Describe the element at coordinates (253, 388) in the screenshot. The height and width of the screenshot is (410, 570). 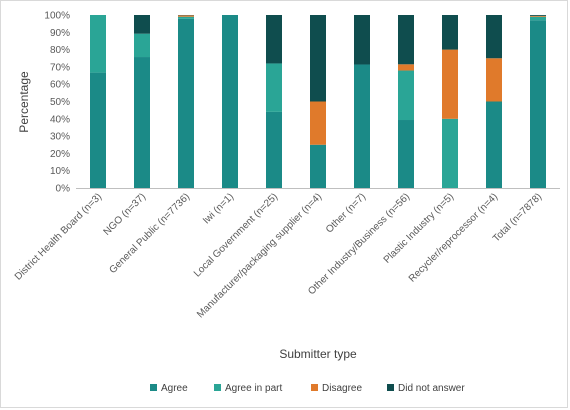
I see `legend-label: Agree in part` at that location.